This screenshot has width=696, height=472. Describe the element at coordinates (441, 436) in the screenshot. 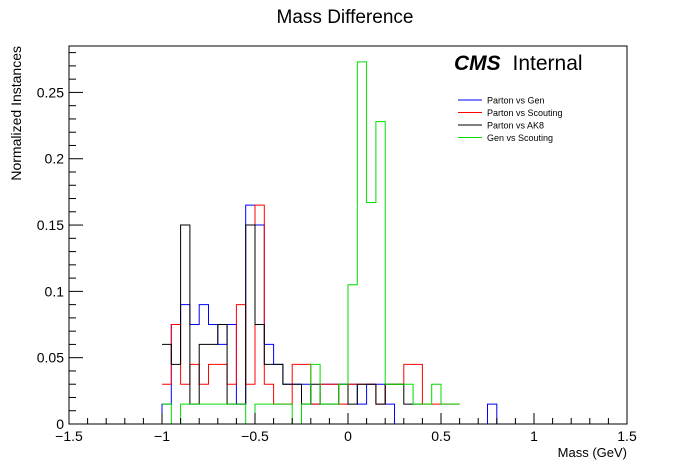

I see `x-tick-label: 0.5` at that location.